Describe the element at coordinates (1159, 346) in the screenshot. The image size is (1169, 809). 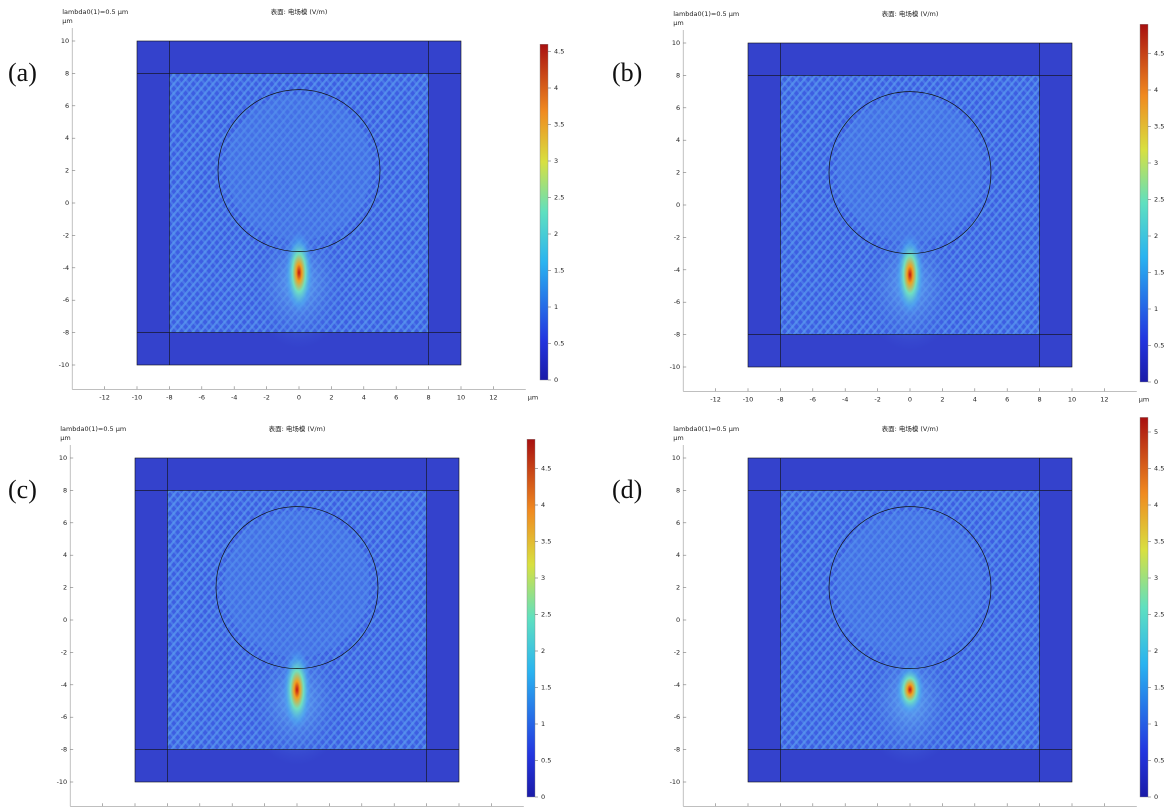
I see `colorbar-tick-label: 0.5` at that location.